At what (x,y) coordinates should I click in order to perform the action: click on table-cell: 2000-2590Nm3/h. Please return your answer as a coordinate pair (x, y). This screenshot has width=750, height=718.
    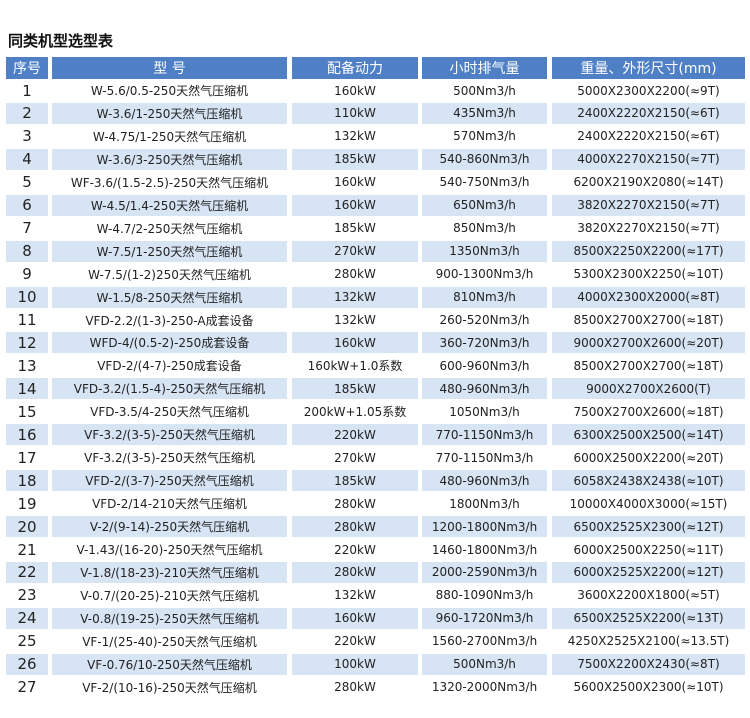
    Looking at the image, I should click on (484, 572).